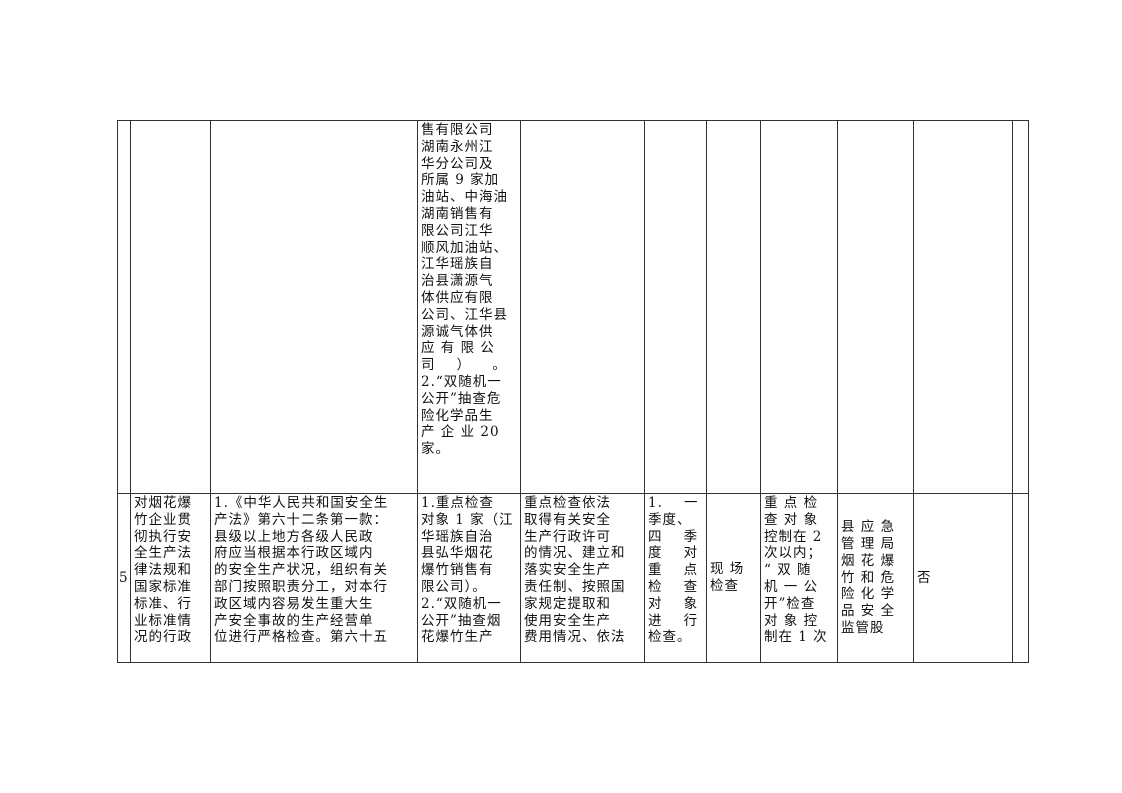  I want to click on cell-method, so click(733, 307).